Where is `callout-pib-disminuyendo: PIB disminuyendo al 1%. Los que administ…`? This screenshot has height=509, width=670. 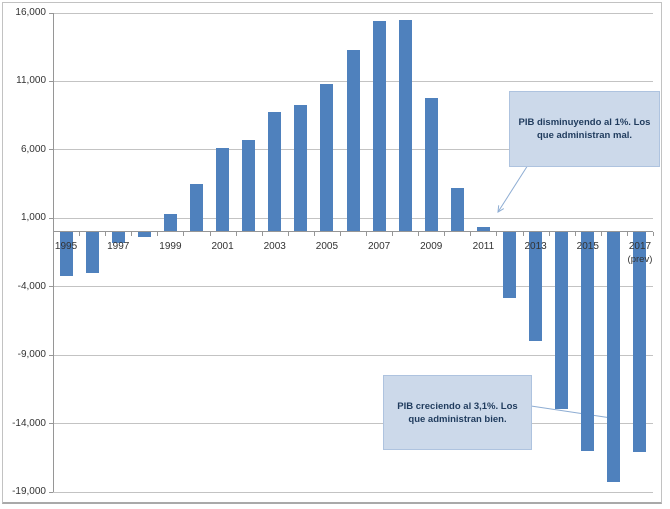 callout-pib-disminuyendo: PIB disminuyendo al 1%. Los que administ… is located at coordinates (584, 129).